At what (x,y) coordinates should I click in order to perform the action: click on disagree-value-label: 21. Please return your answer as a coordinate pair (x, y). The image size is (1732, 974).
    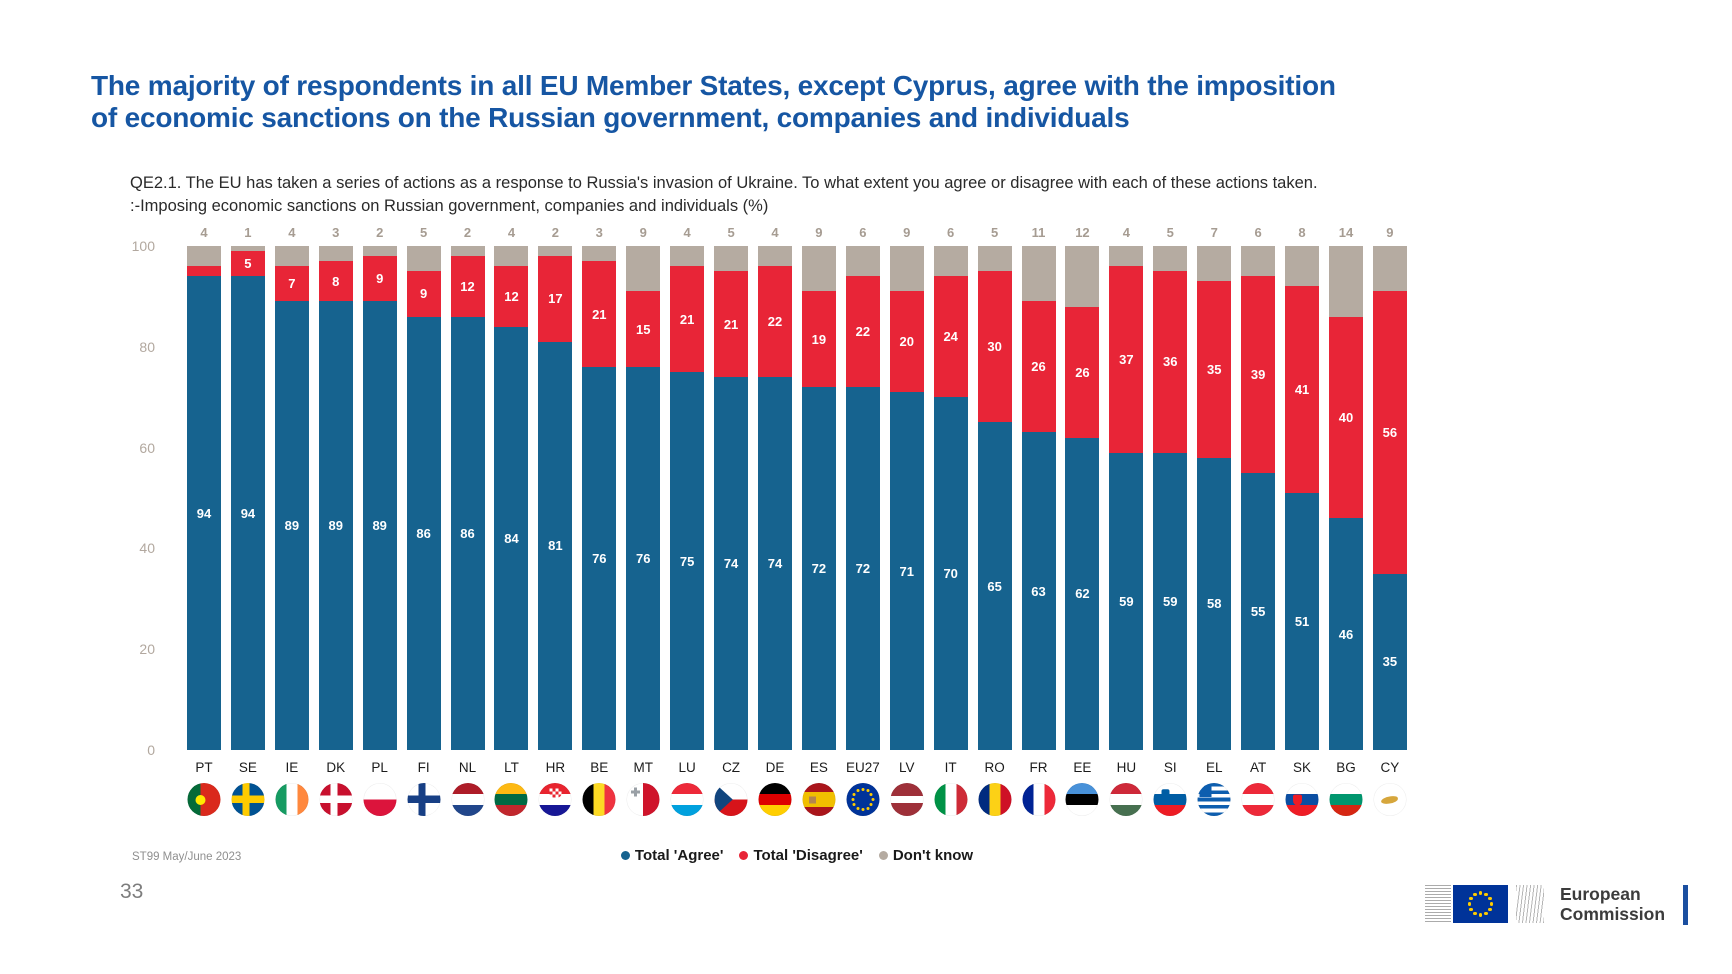
    Looking at the image, I should click on (731, 324).